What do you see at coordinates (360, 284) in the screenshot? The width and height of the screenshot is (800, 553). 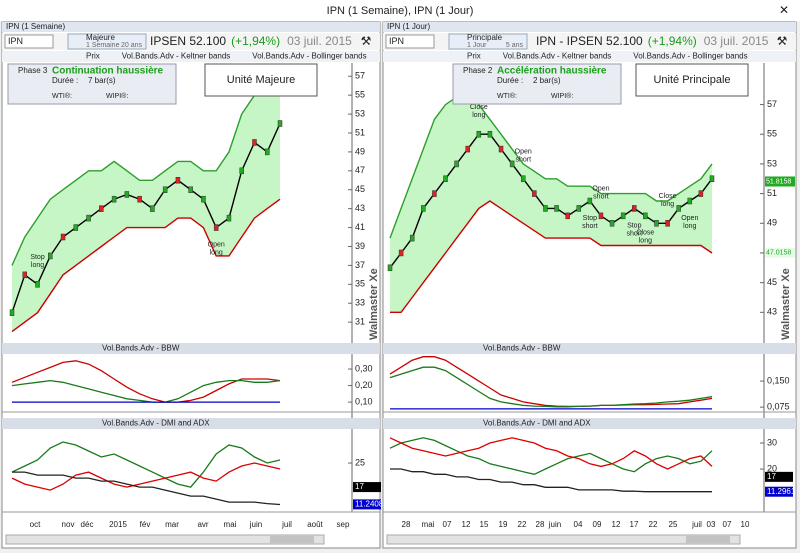 I see `y-tick-label: 35` at bounding box center [360, 284].